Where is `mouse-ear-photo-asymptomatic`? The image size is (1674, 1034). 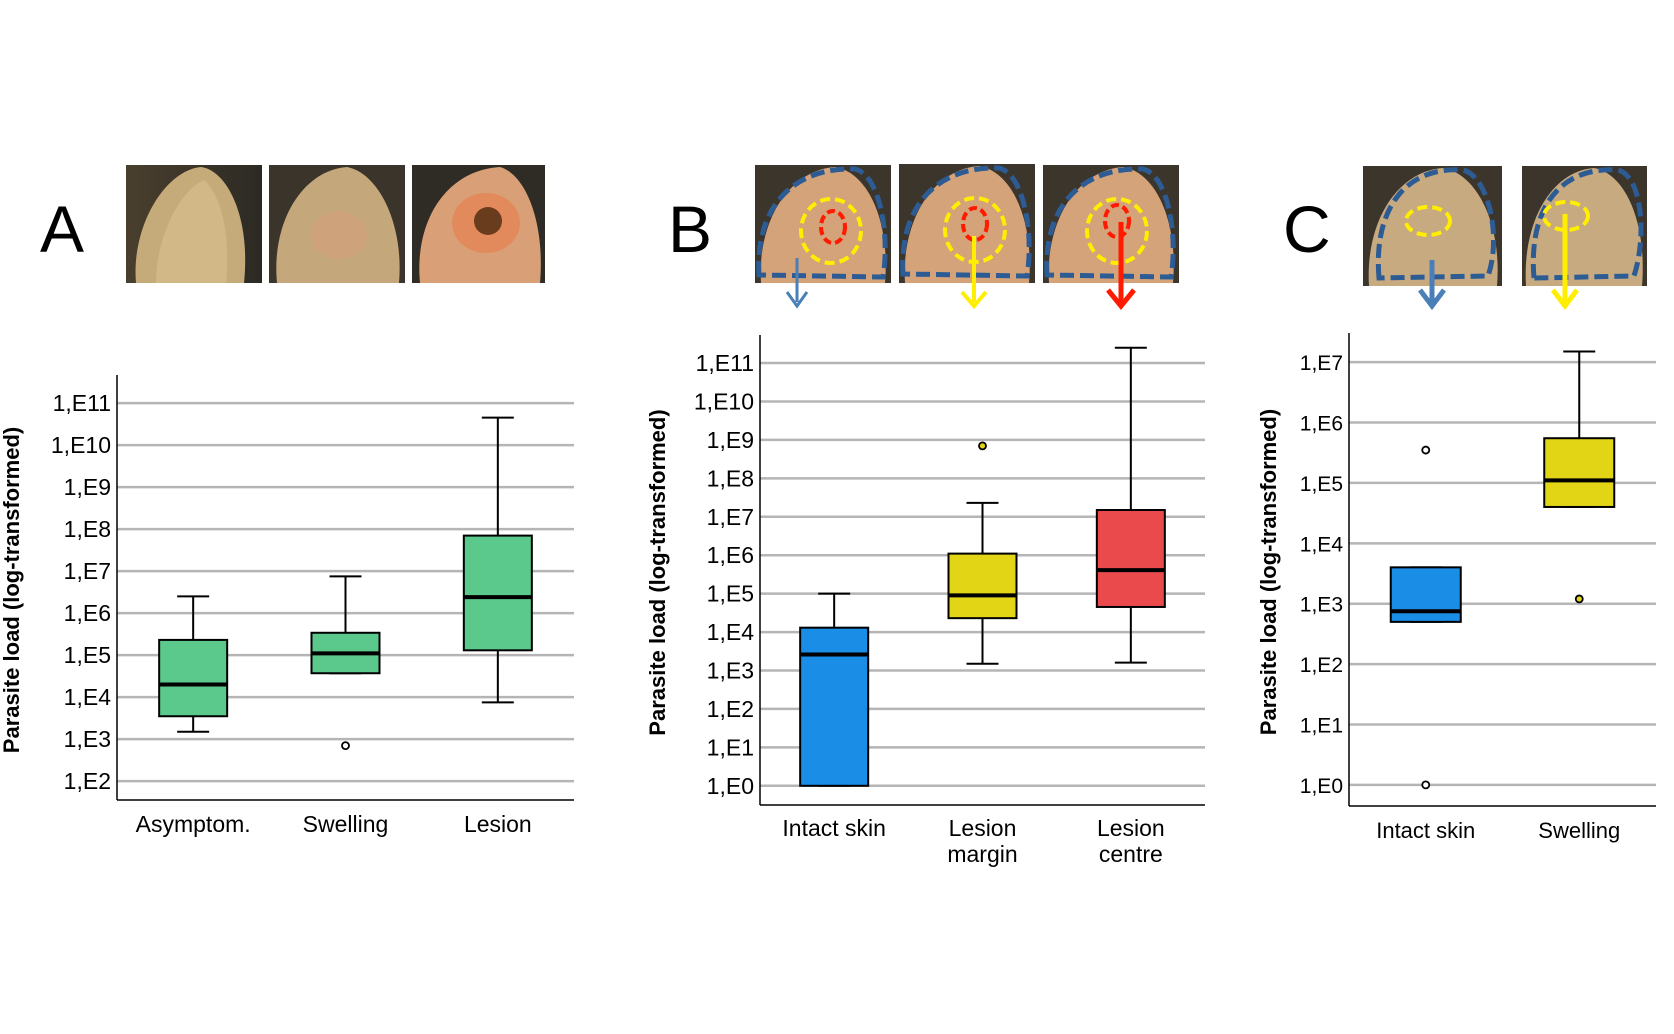 mouse-ear-photo-asymptomatic is located at coordinates (194, 224).